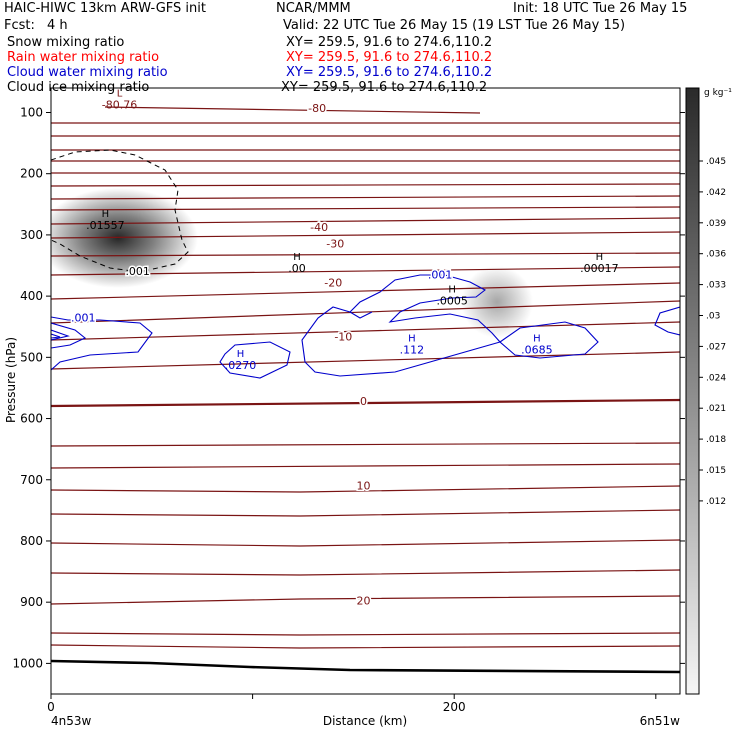  I want to click on y-tick-label: 500, so click(31, 357).